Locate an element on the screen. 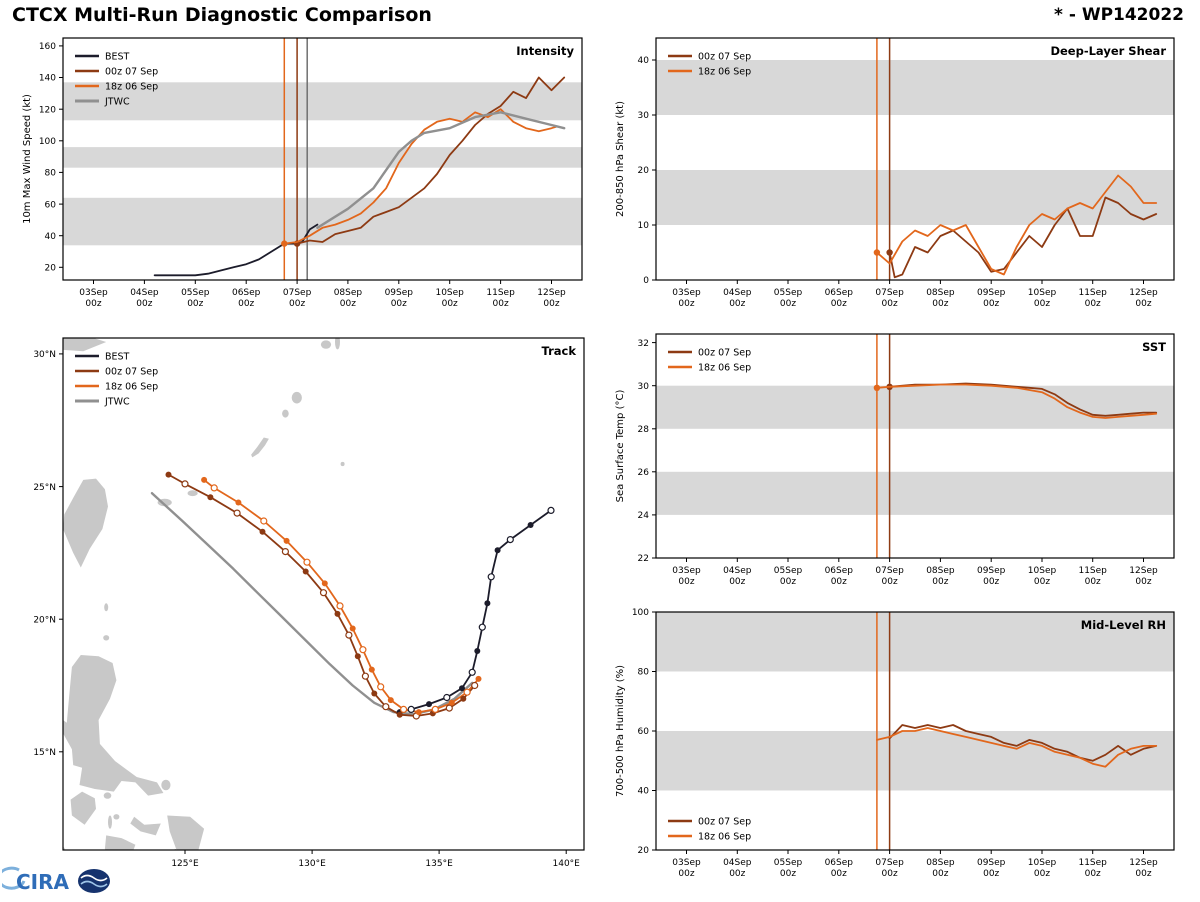  svg-text: 24 is located at coordinates (644, 516).